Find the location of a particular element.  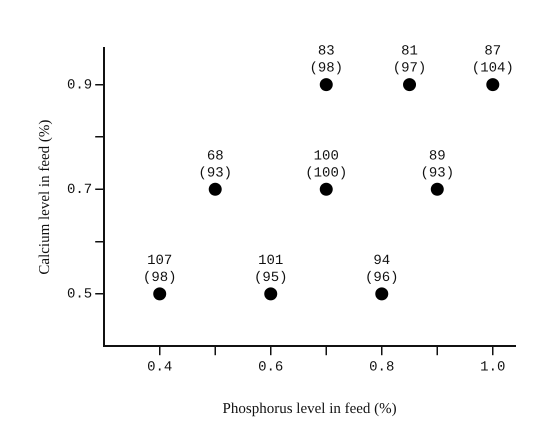

data-label: 94 (96) is located at coordinates (381, 269).